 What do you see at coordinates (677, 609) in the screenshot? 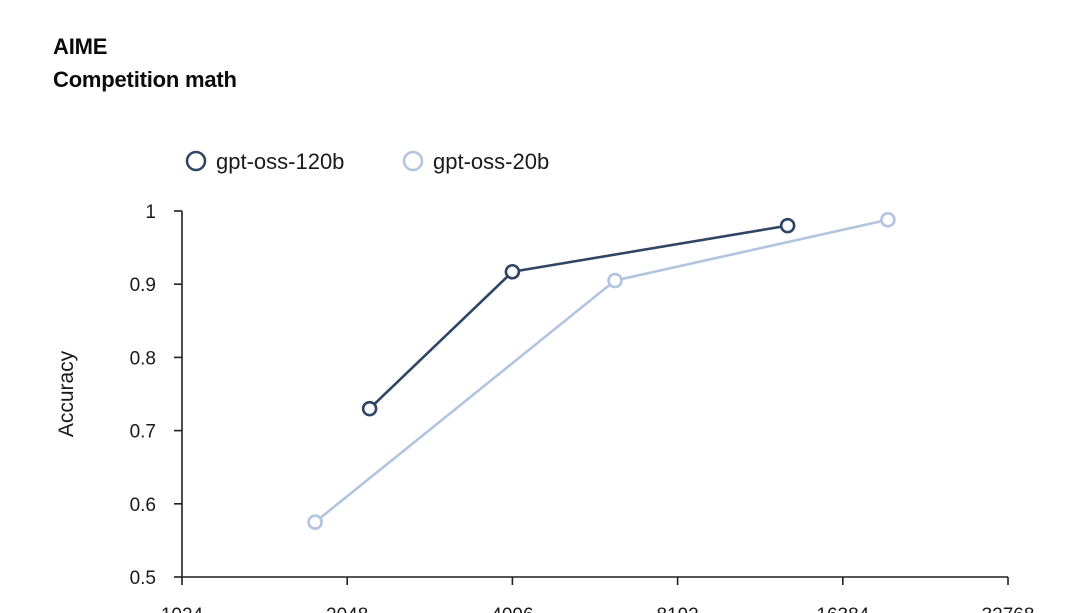
I see `x-tick-label: 8192` at bounding box center [677, 609].